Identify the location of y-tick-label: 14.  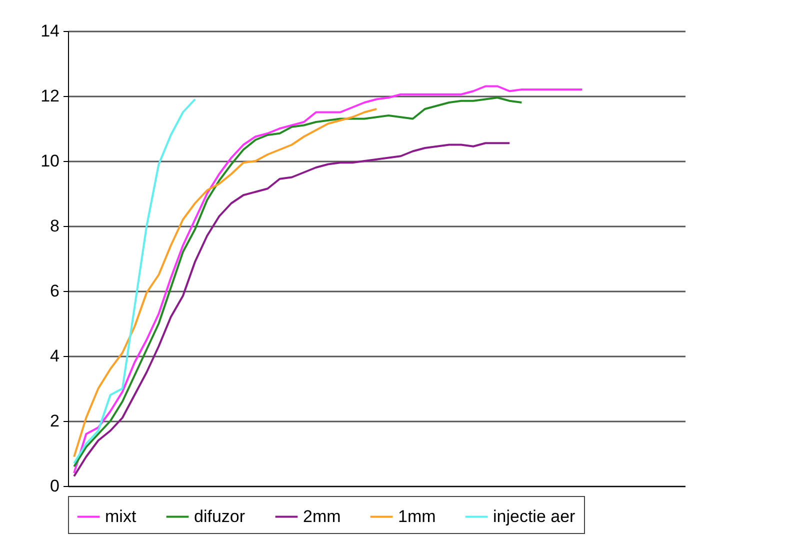
(50, 31).